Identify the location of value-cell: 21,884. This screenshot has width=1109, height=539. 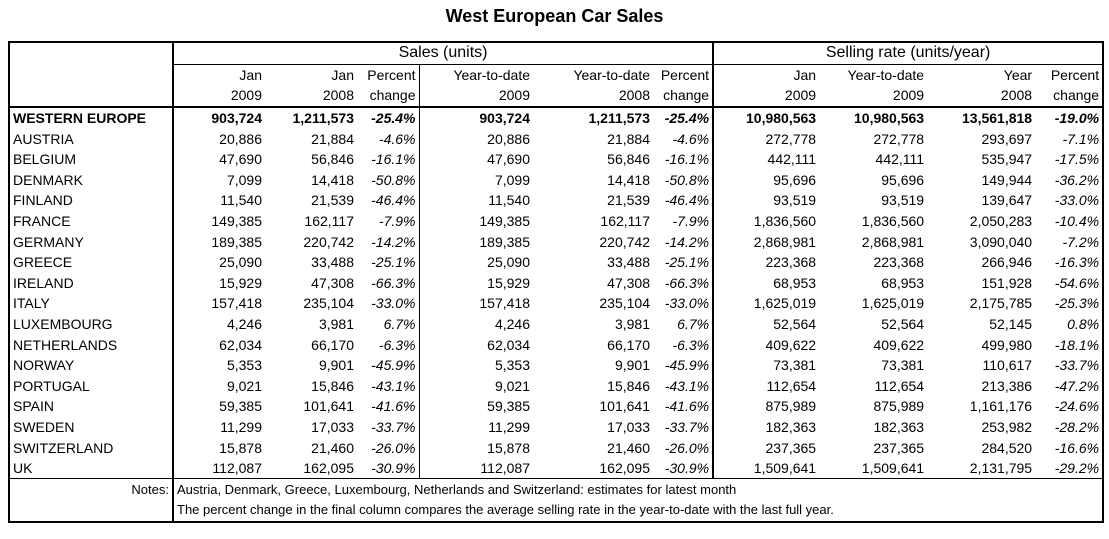
(332, 138).